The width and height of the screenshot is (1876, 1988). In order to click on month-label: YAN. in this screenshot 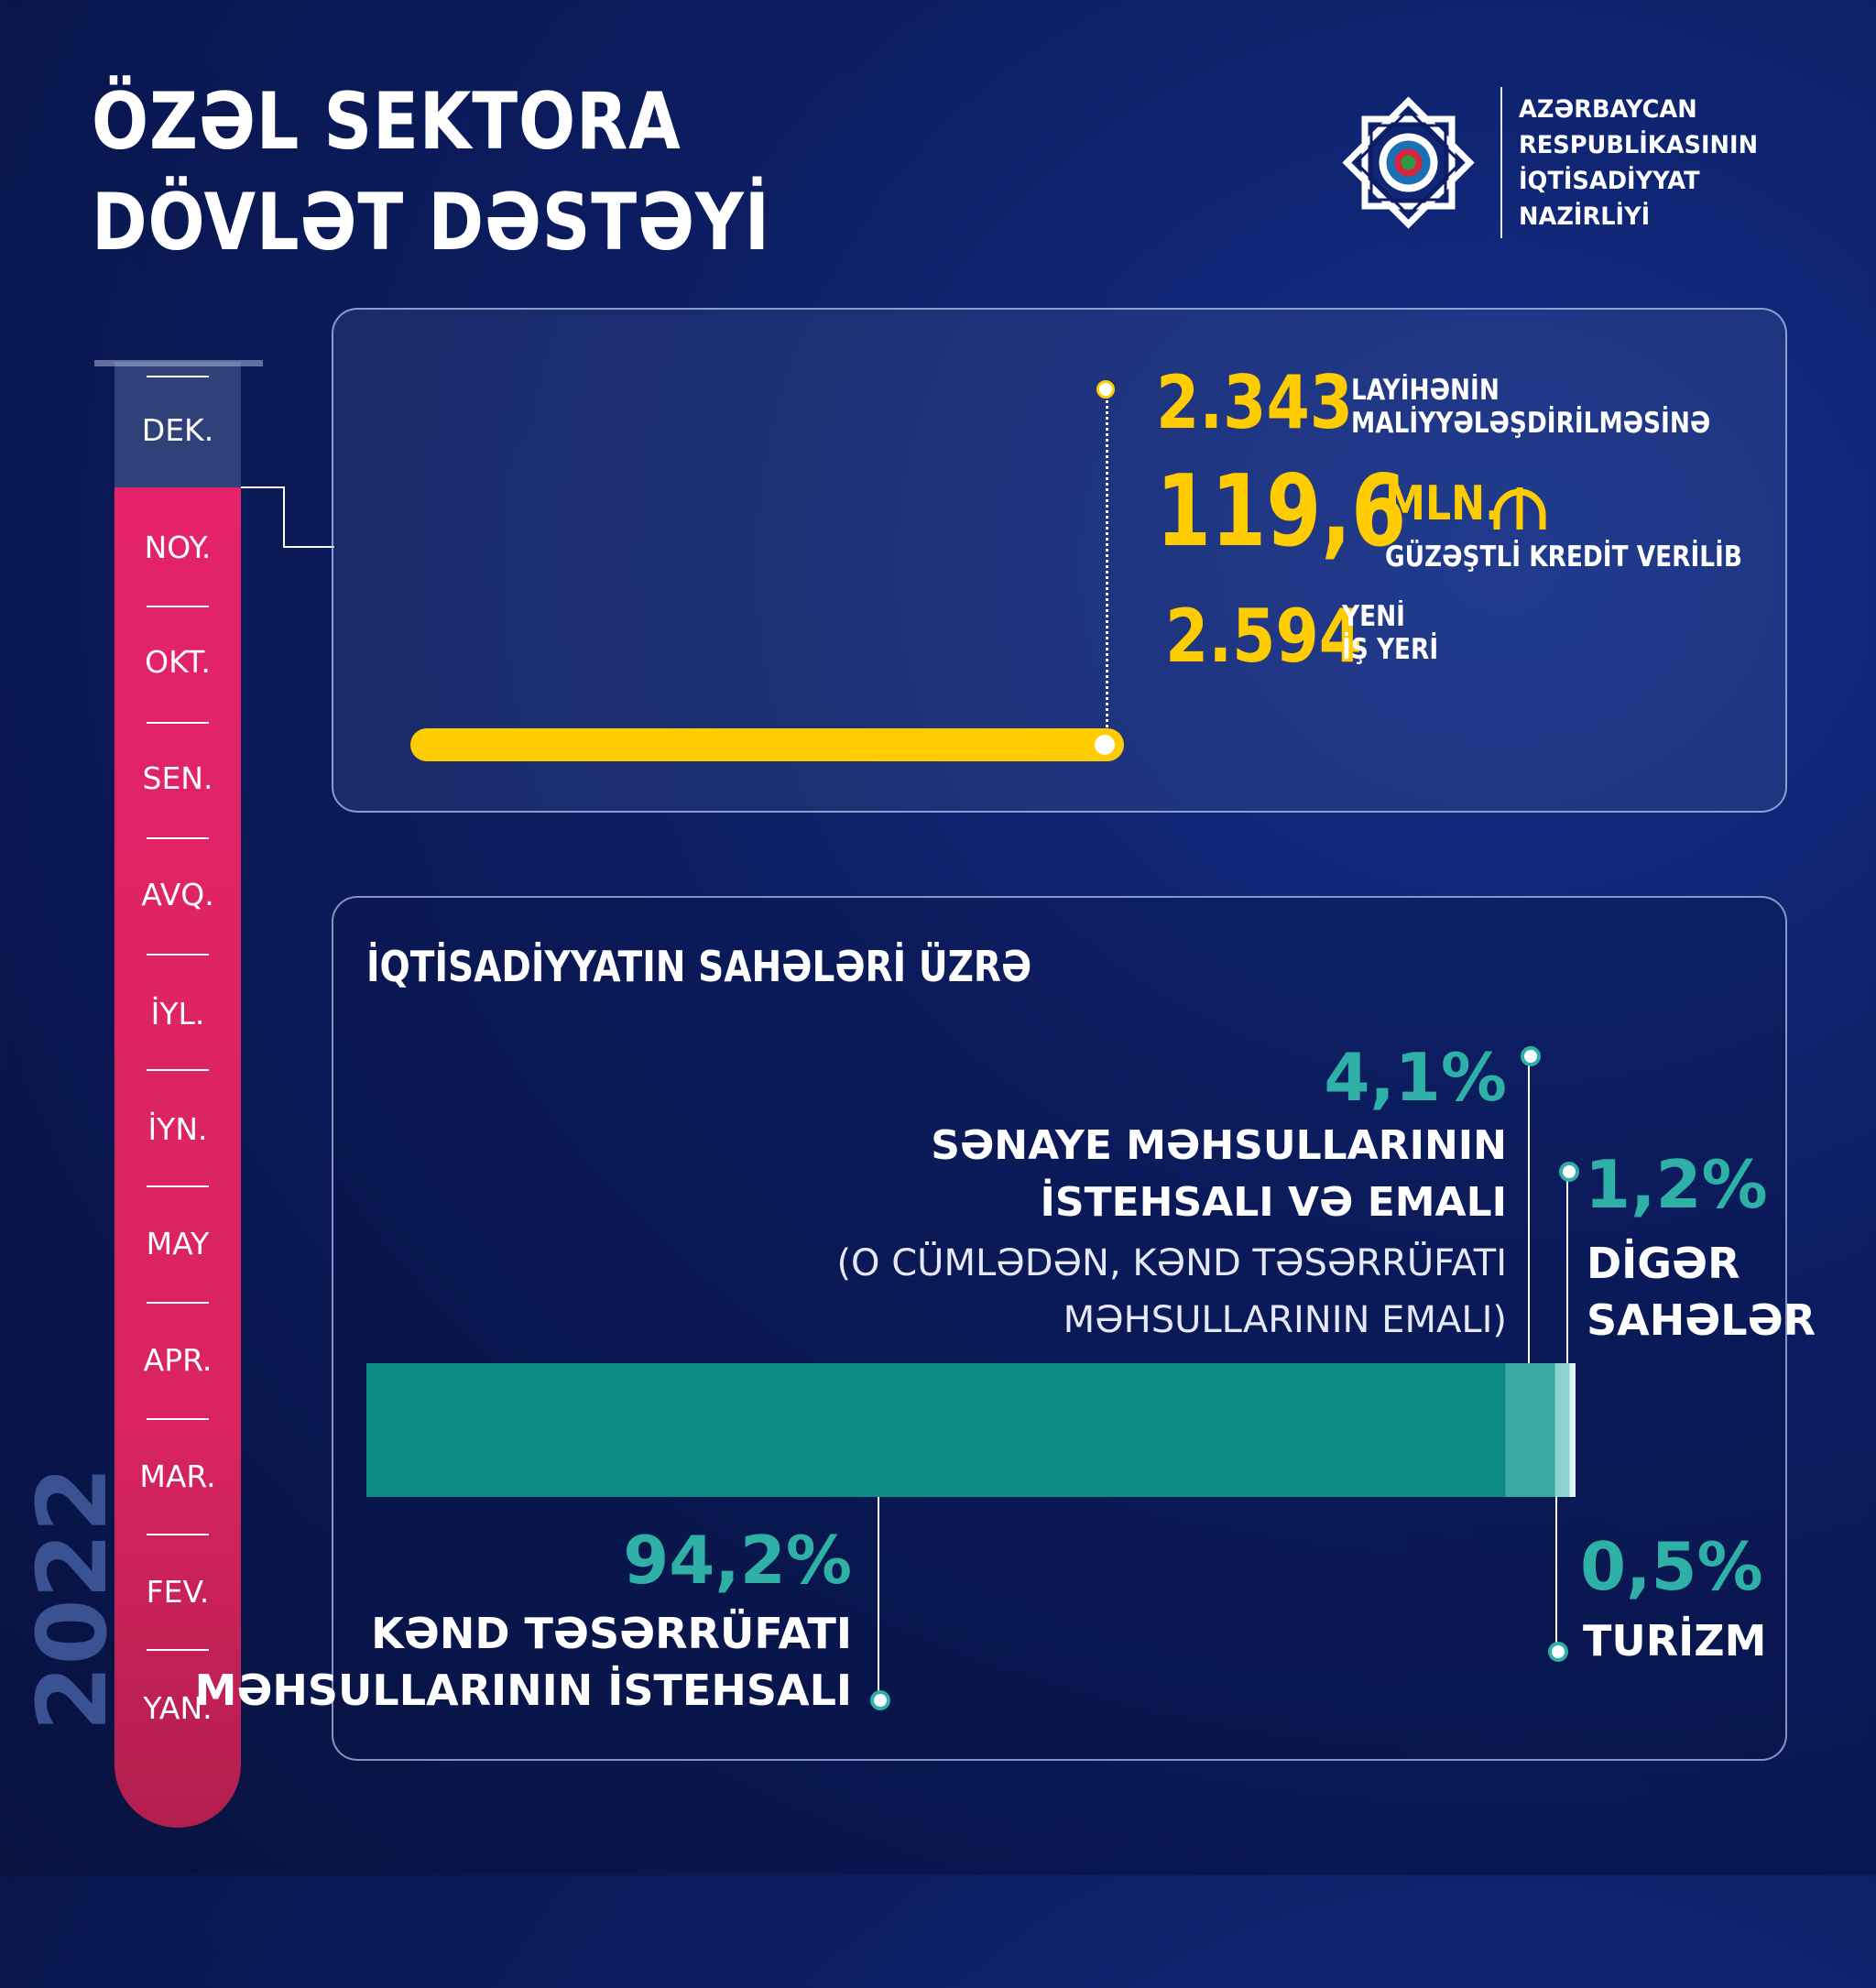, I will do `click(178, 1708)`.